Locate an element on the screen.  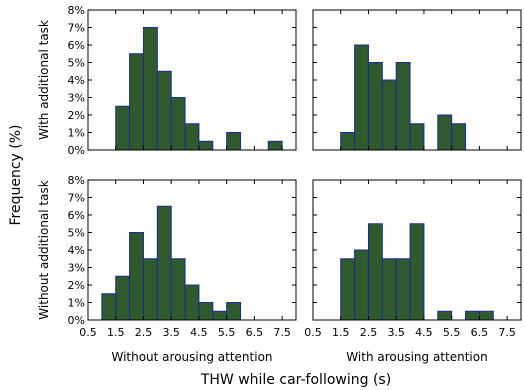
row-label: With additional task is located at coordinates (44, 80).